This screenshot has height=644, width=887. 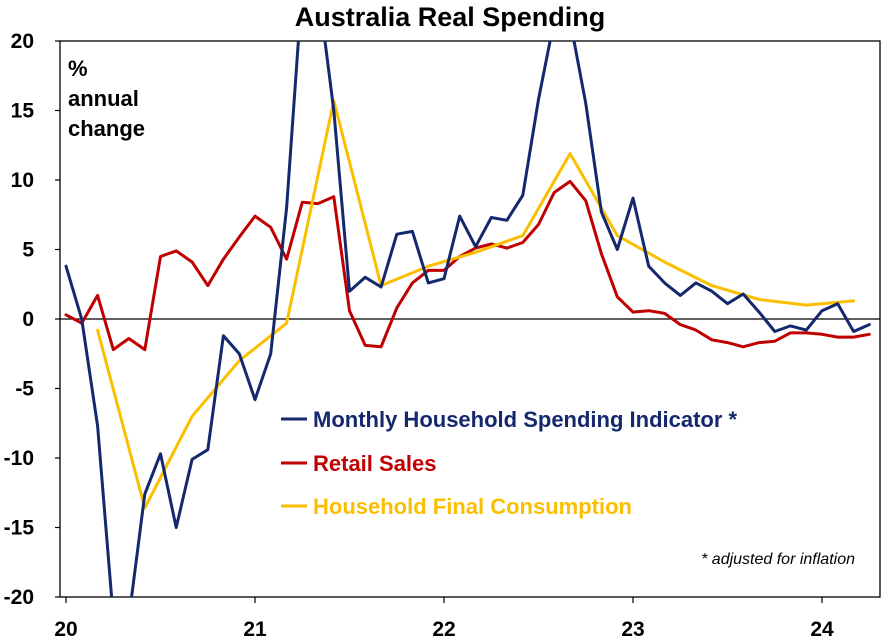 What do you see at coordinates (375, 463) in the screenshot?
I see `legend-label-retail-sales: Retail Sales` at bounding box center [375, 463].